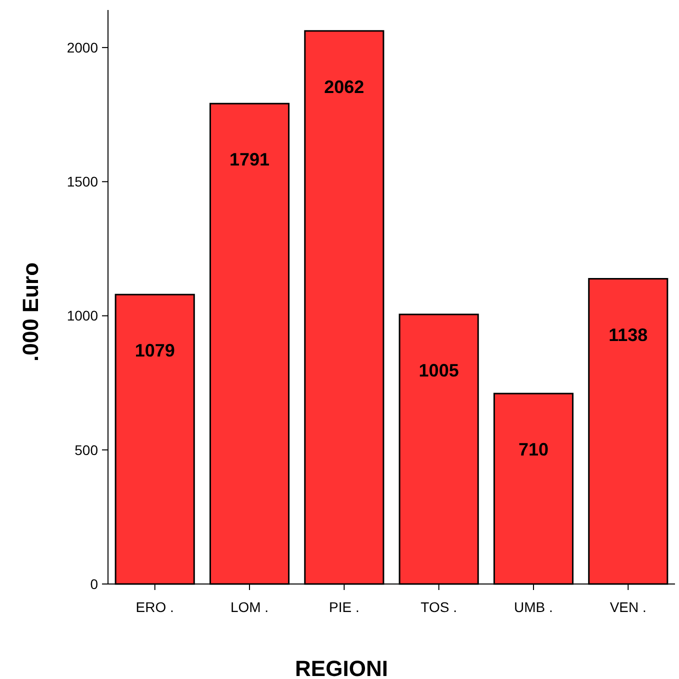 The height and width of the screenshot is (679, 679). What do you see at coordinates (249, 607) in the screenshot?
I see `x-tick-label: LOM .` at bounding box center [249, 607].